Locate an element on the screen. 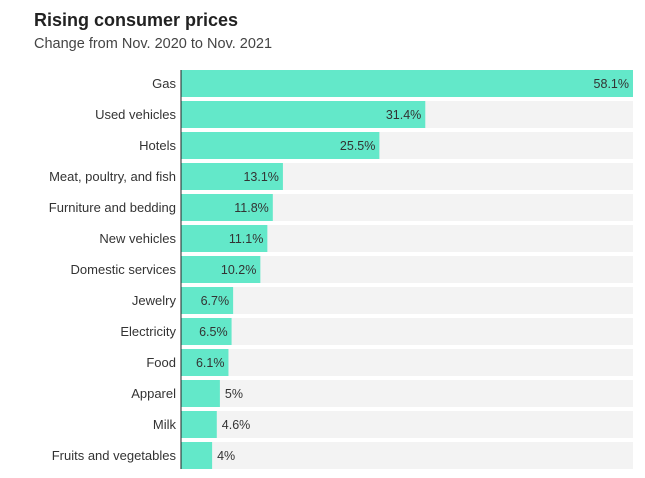 Image resolution: width=645 pixels, height=478 pixels. value-label: 13.1% is located at coordinates (260, 177).